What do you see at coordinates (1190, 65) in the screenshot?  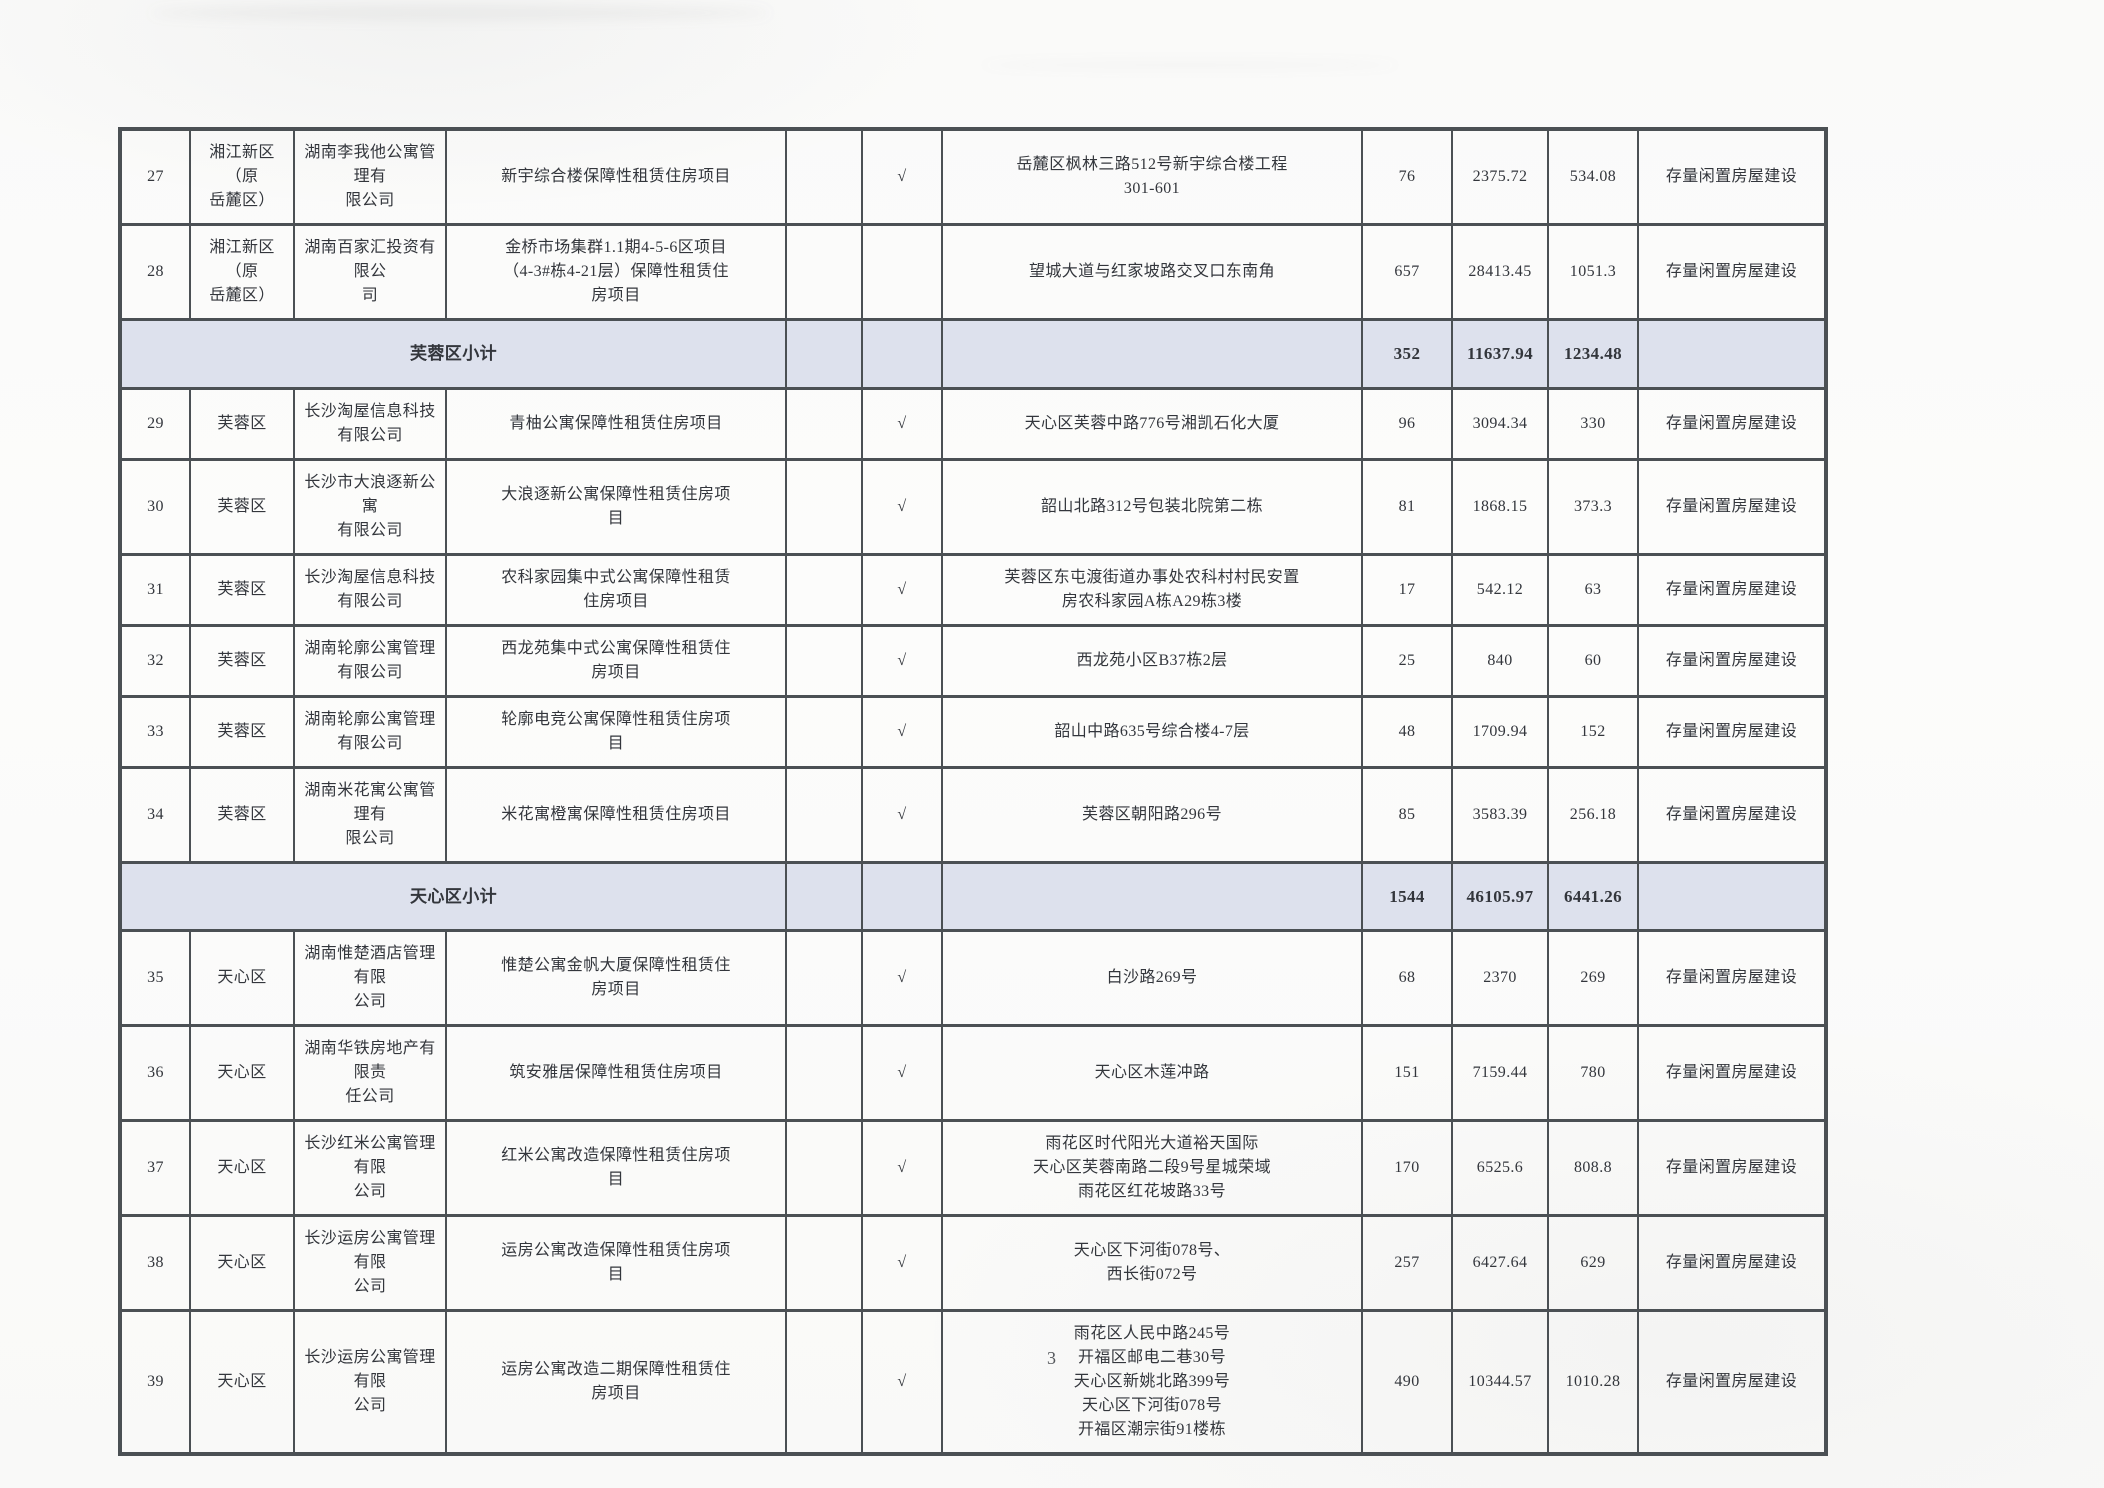 I see `scan-artifact` at bounding box center [1190, 65].